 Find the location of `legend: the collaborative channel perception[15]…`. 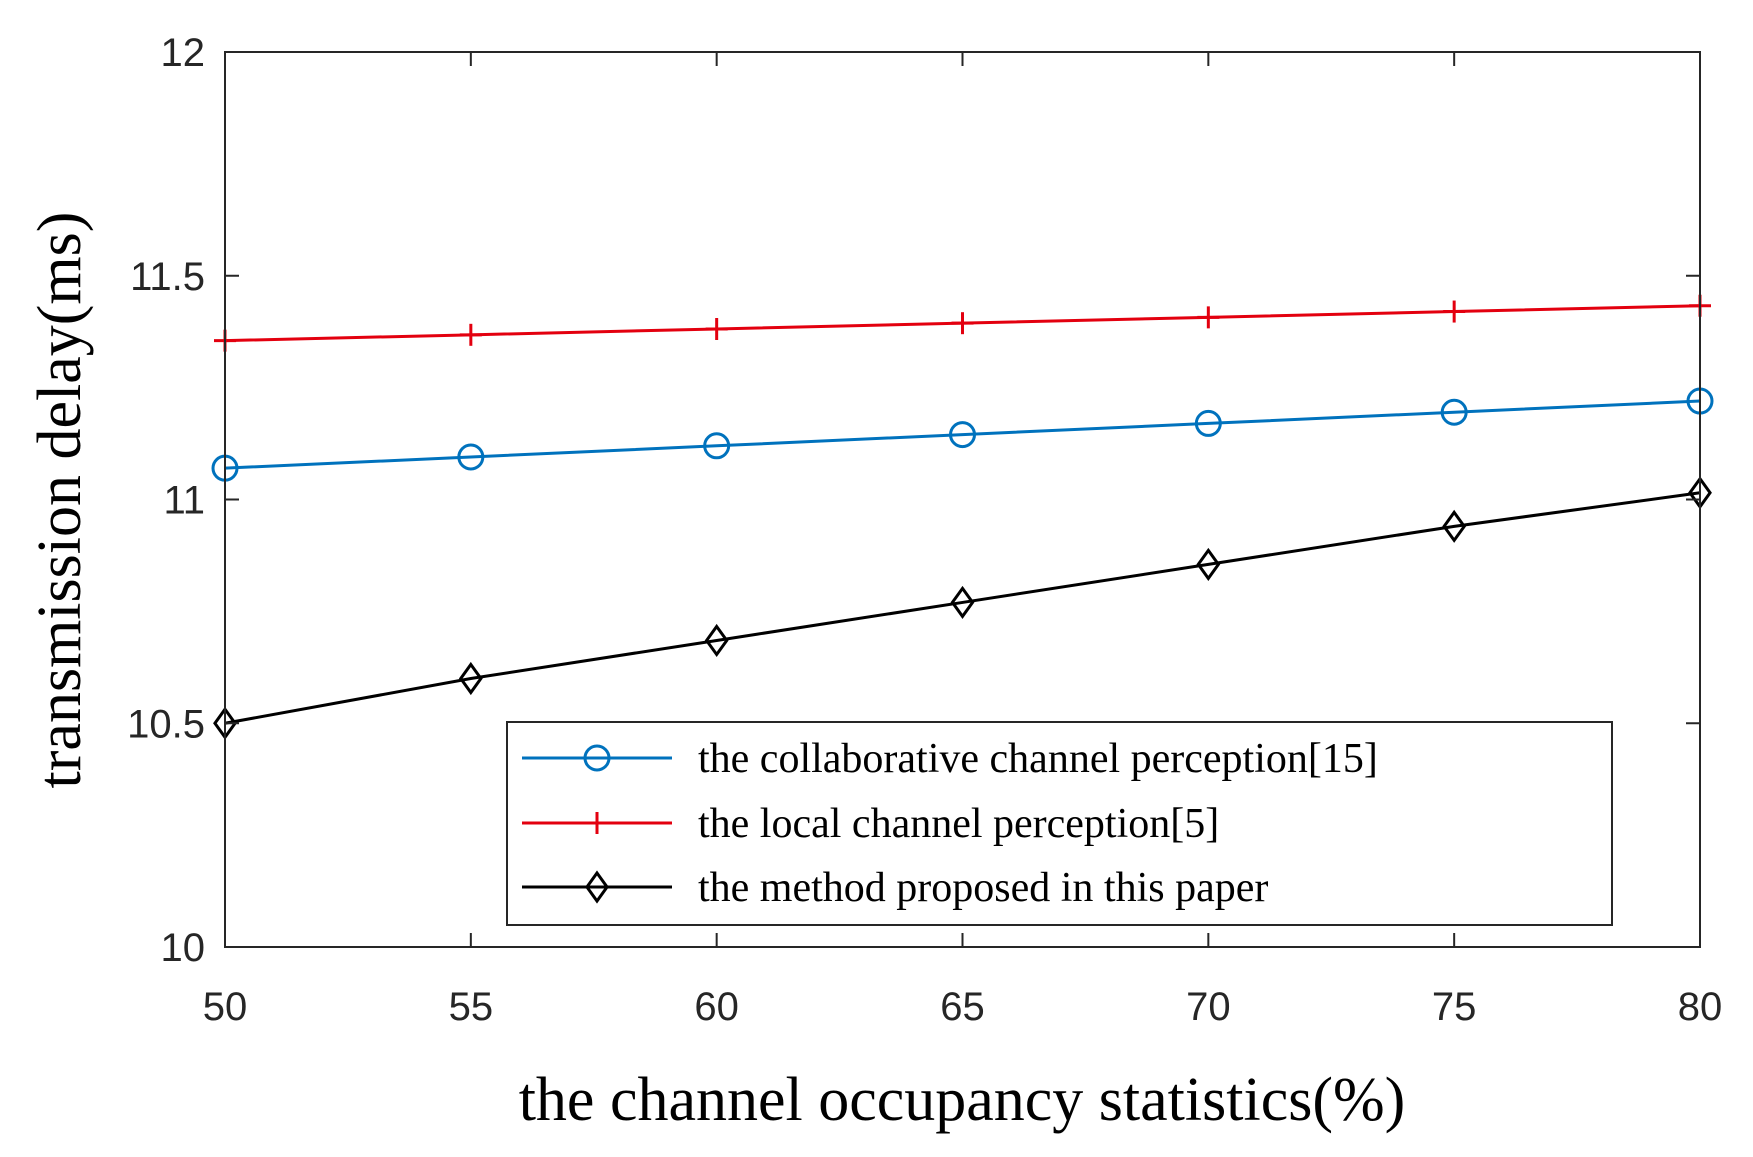

legend: the collaborative channel perception[15]… is located at coordinates (1059, 823).